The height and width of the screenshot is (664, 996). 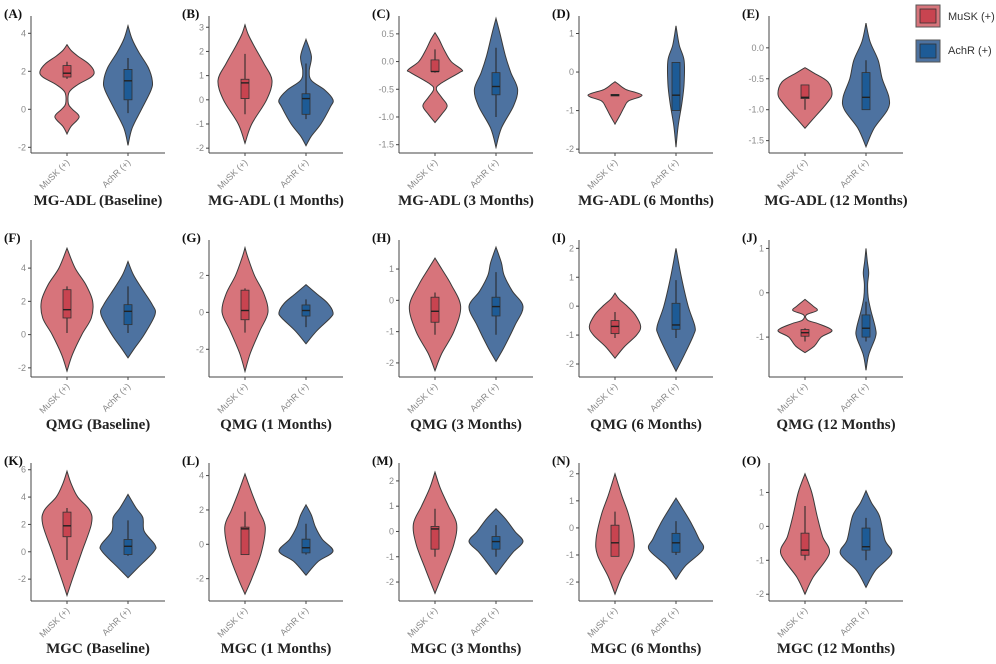 What do you see at coordinates (98, 649) in the screenshot?
I see `panel-title: MGC (Baseline)` at bounding box center [98, 649].